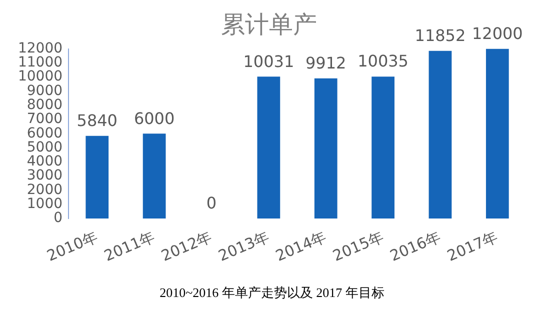 This screenshot has height=309, width=544. I want to click on data-label: 10035, so click(383, 61).